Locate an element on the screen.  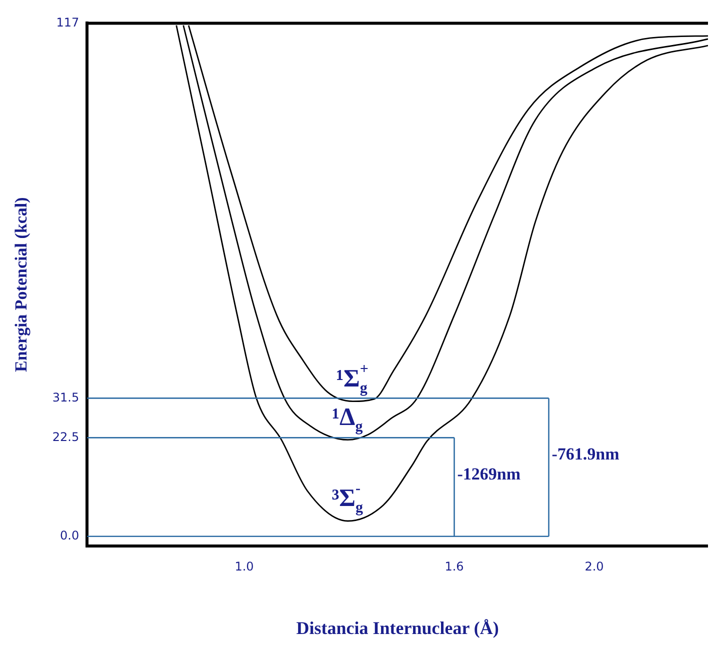
x-tick-label: 1.6 is located at coordinates (454, 566).